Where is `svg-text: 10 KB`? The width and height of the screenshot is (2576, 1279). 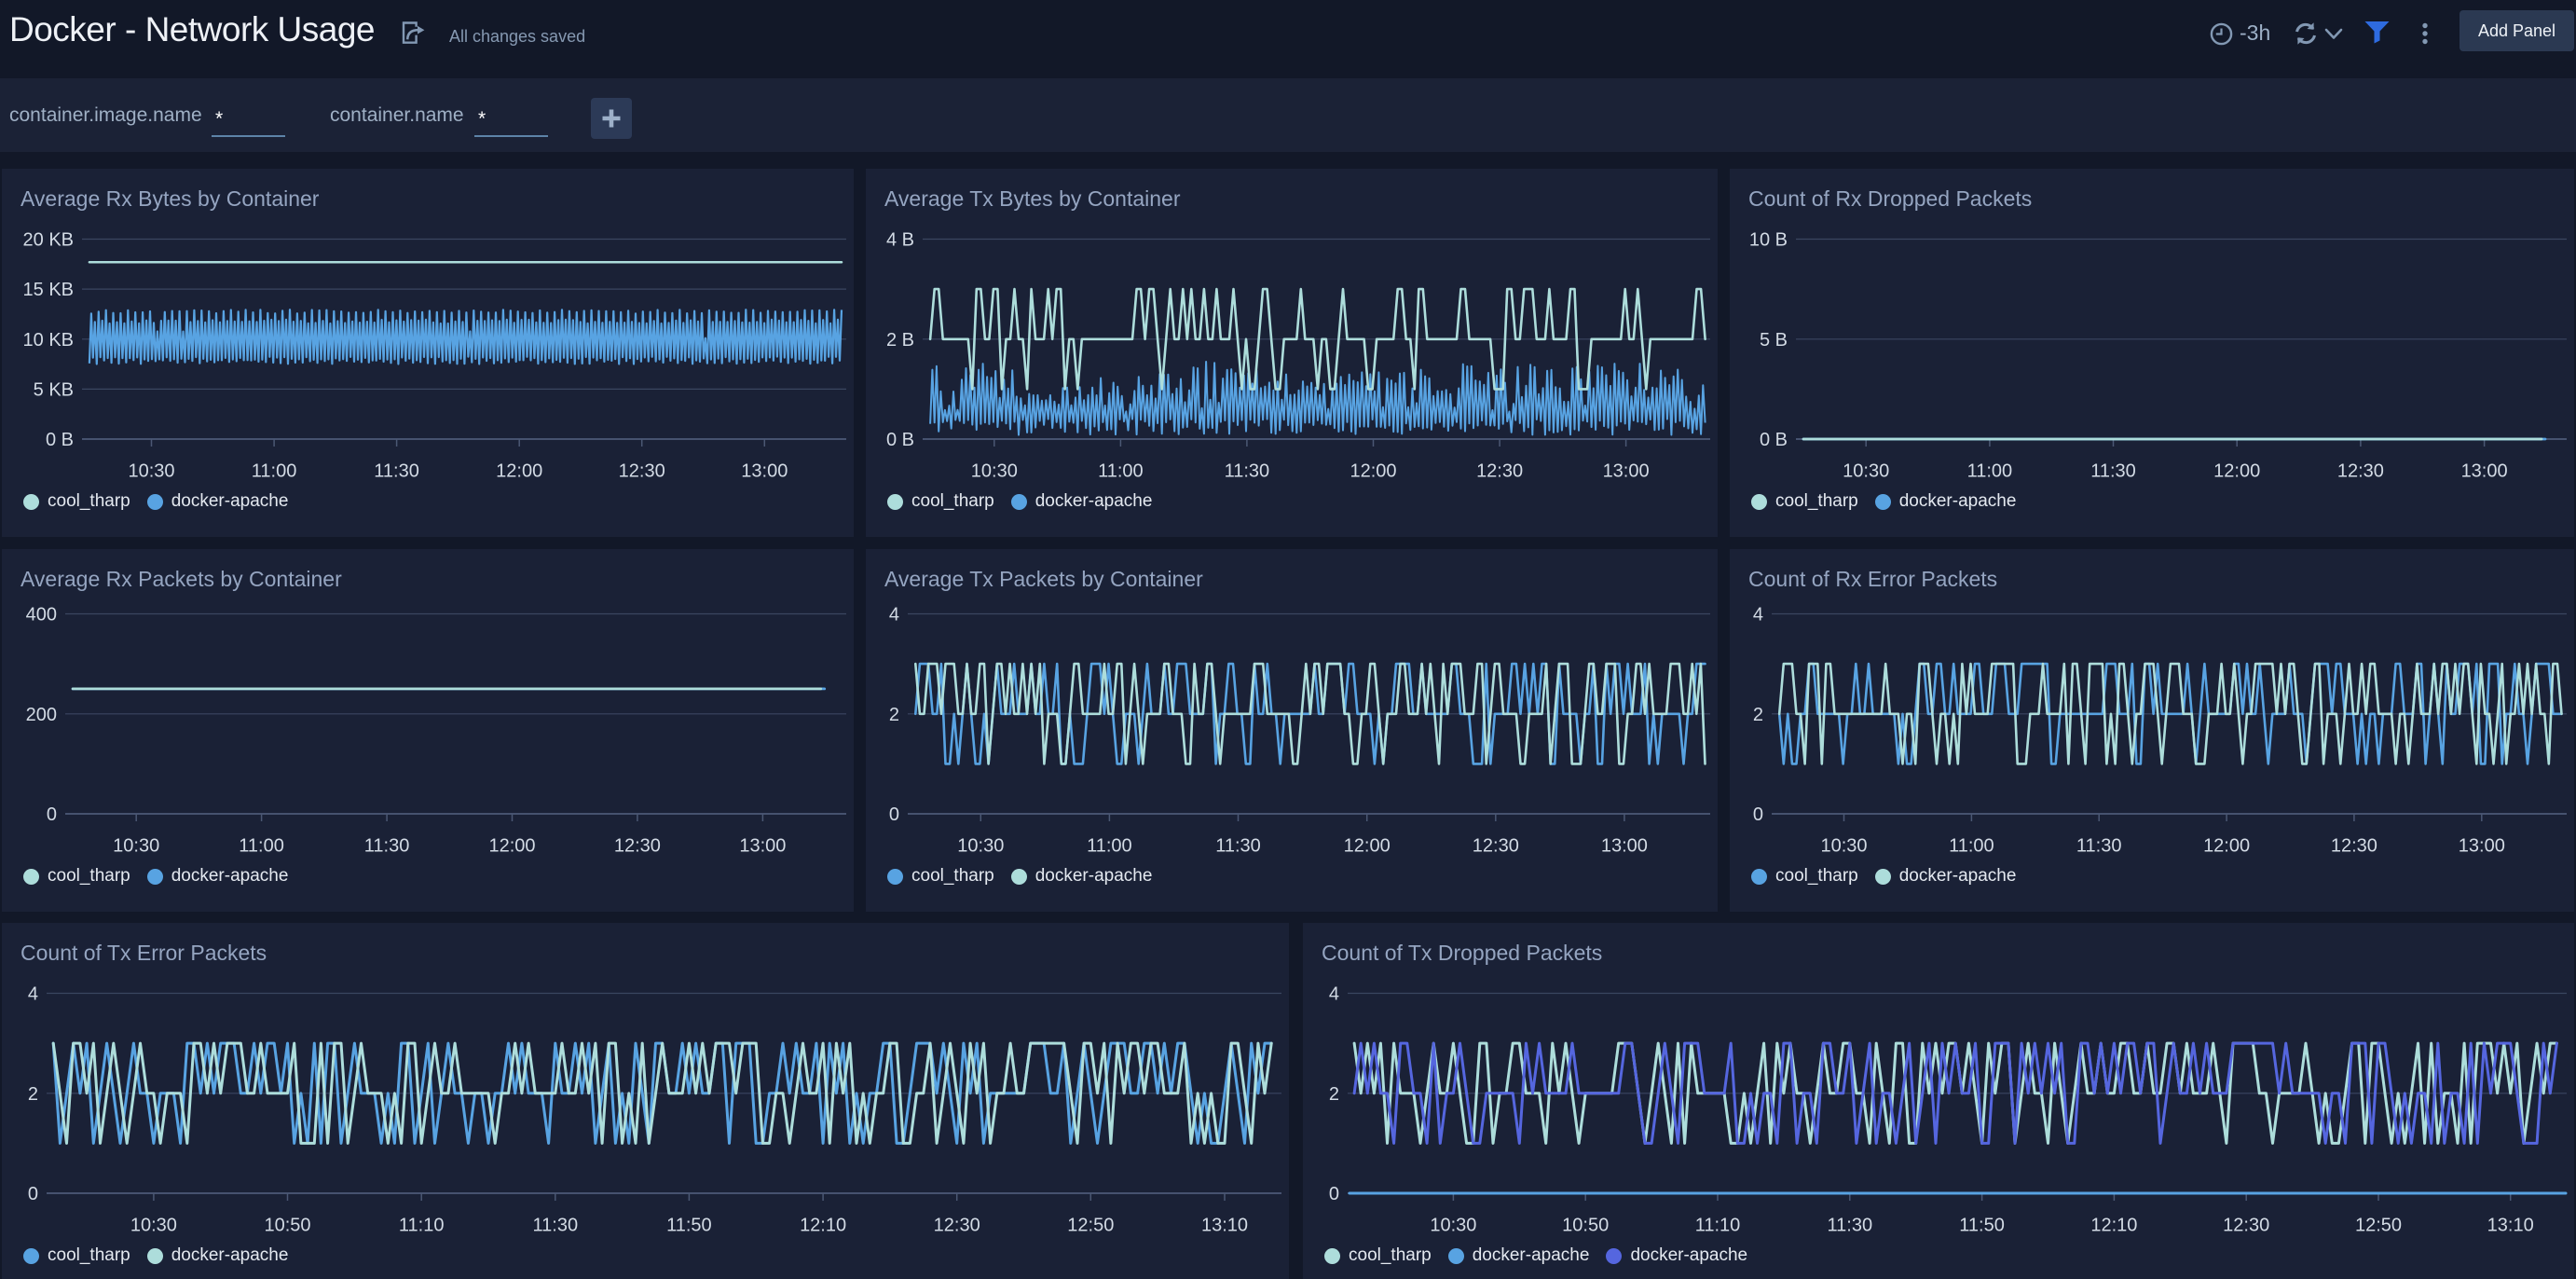
svg-text: 10 KB is located at coordinates (48, 340).